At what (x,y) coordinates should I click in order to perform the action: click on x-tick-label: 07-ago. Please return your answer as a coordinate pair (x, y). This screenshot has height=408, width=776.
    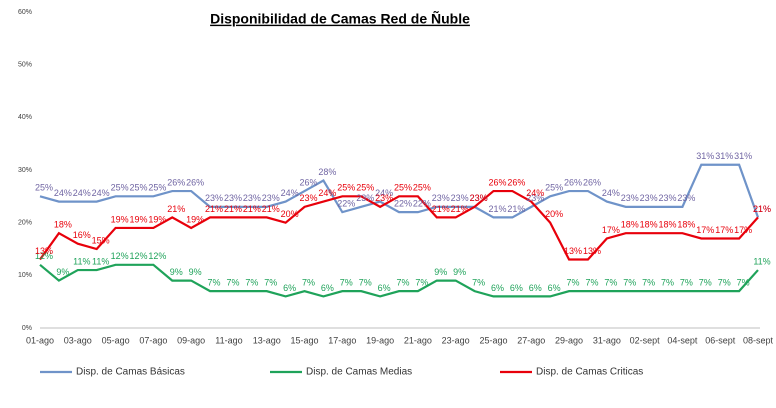
    Looking at the image, I should click on (153, 340).